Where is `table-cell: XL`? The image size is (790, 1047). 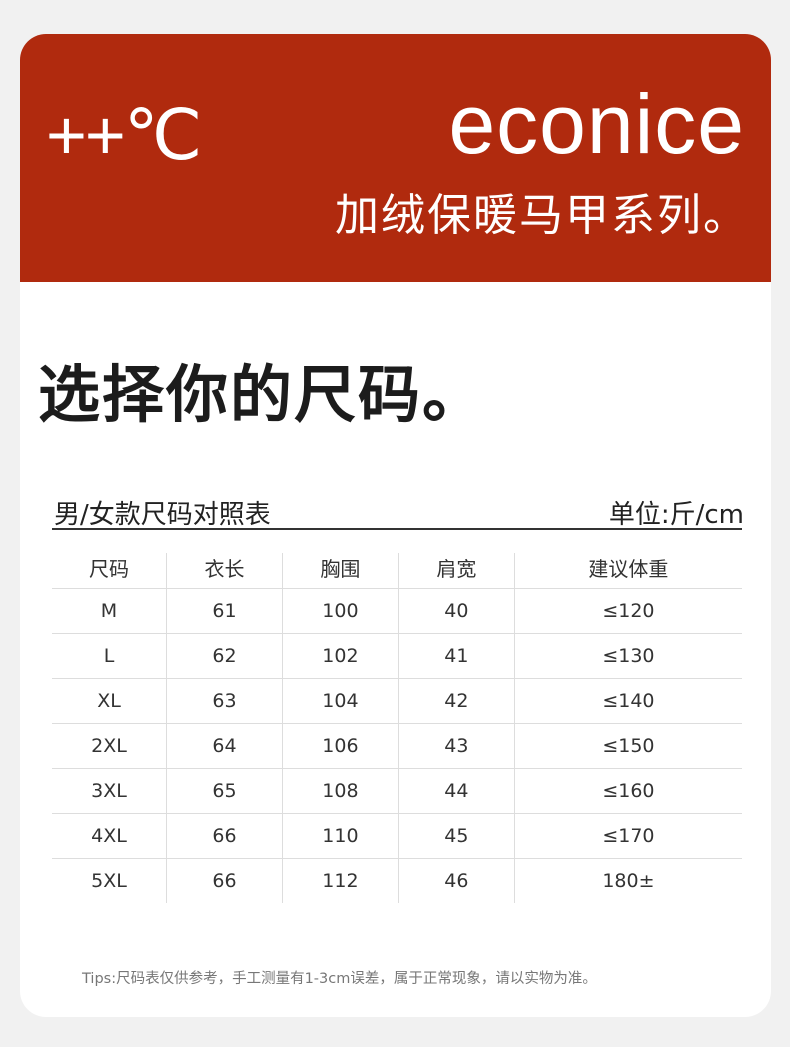 table-cell: XL is located at coordinates (109, 700).